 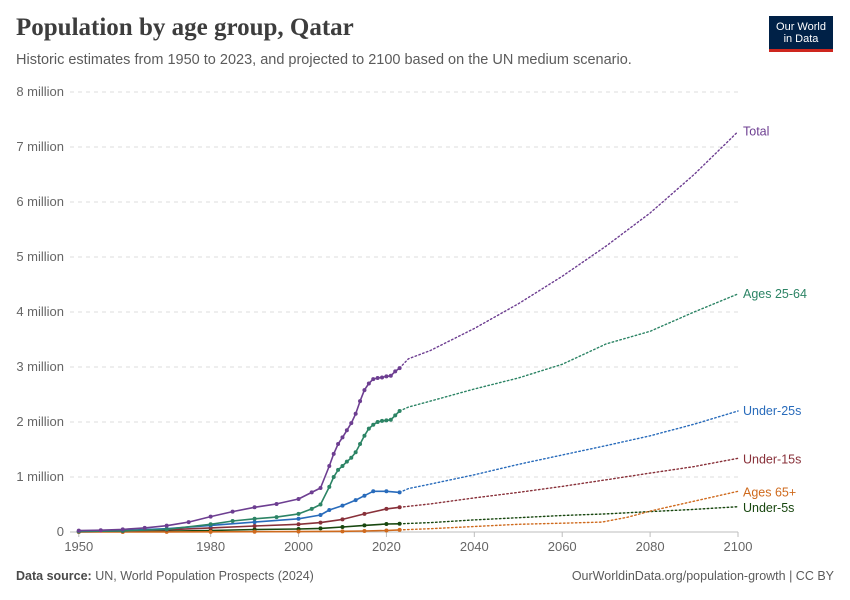 I want to click on series-end-label: Total, so click(x=756, y=132).